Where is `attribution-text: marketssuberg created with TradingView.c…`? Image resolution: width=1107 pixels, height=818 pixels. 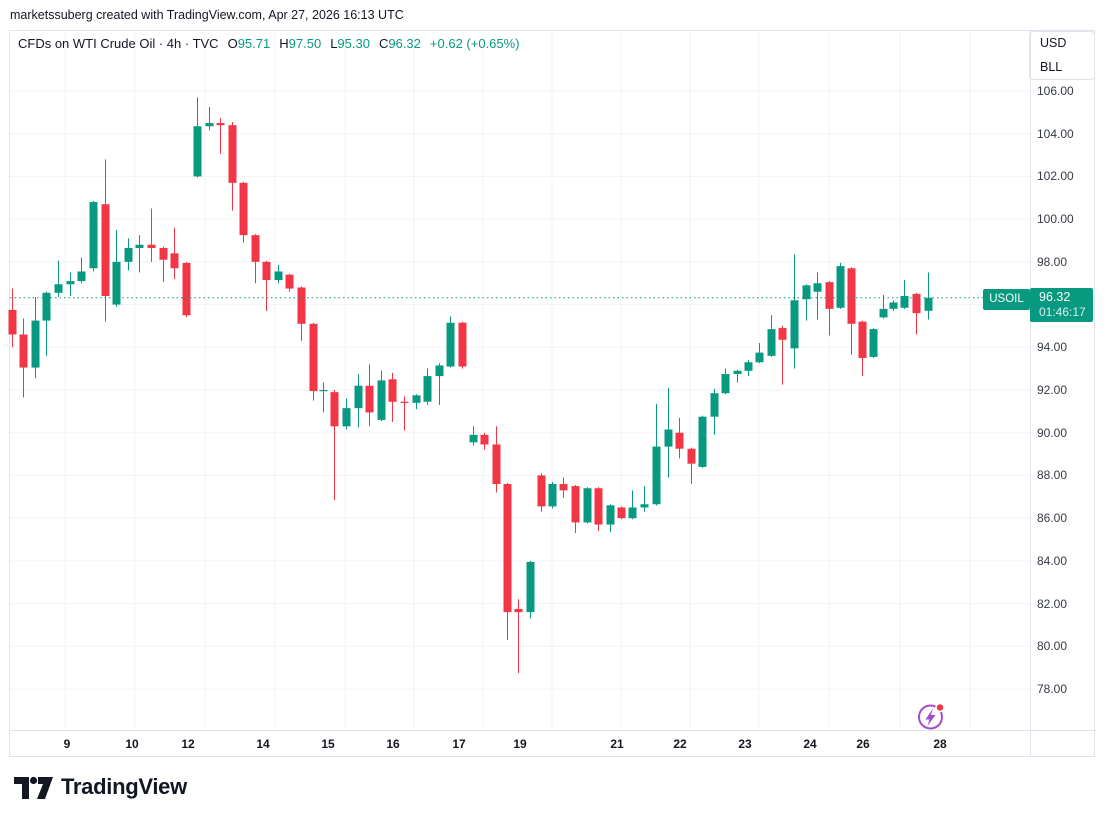
attribution-text: marketssuberg created with TradingView.c… is located at coordinates (207, 15).